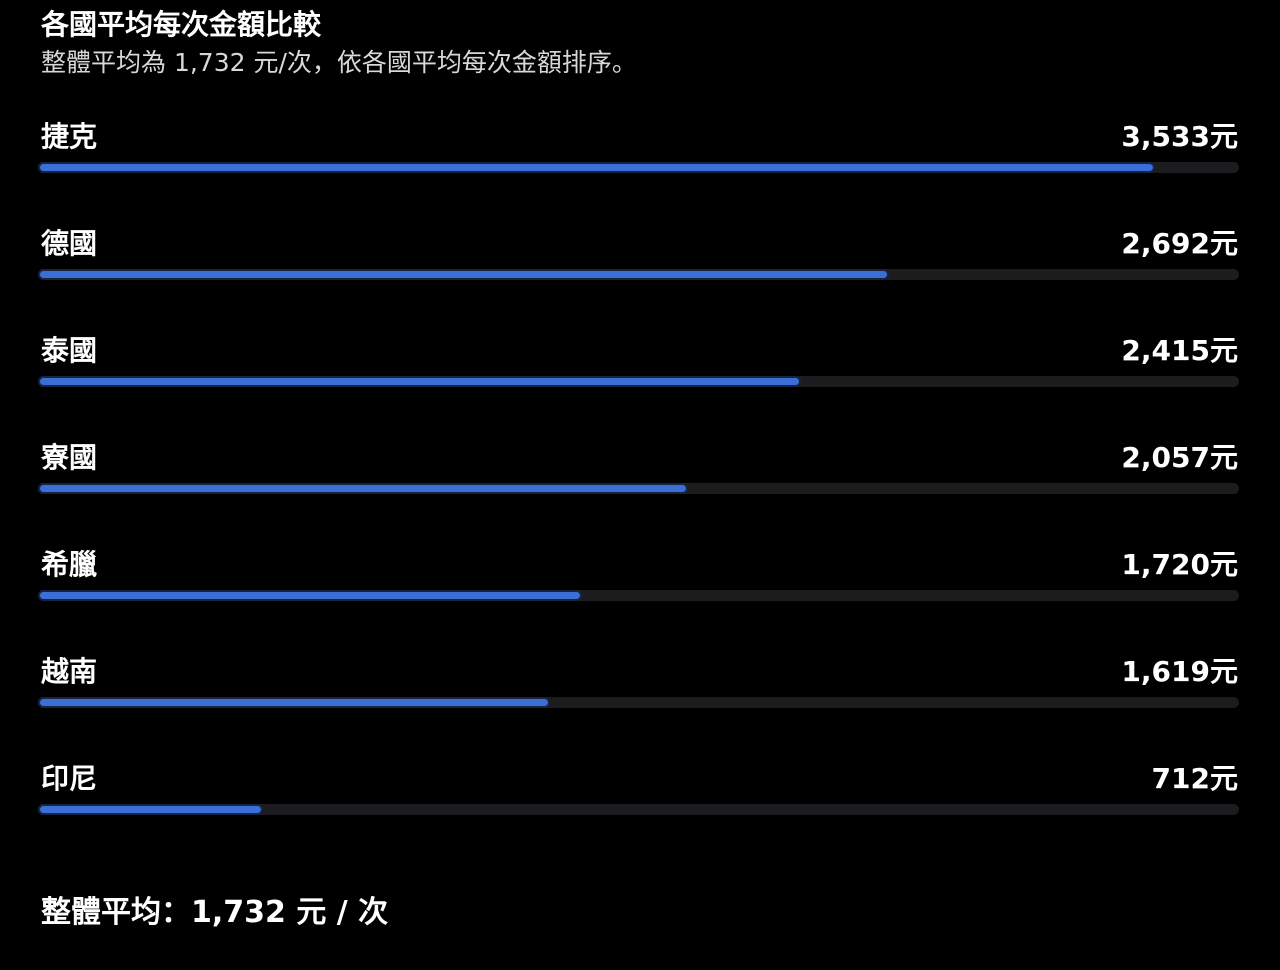  Describe the element at coordinates (215, 912) in the screenshot. I see `overall-average-summary: 整體平均：1,732 元 / 次` at that location.